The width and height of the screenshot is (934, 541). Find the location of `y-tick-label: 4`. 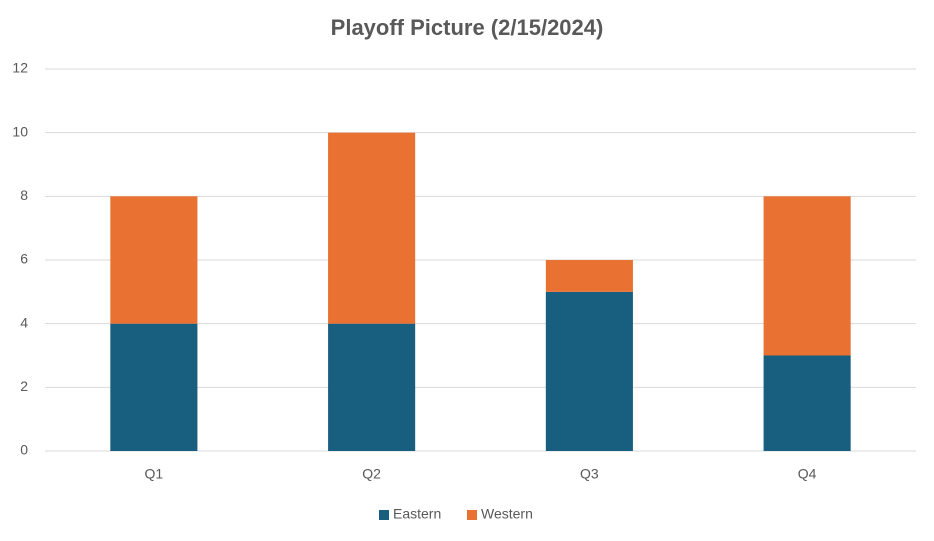

y-tick-label: 4 is located at coordinates (24, 322).